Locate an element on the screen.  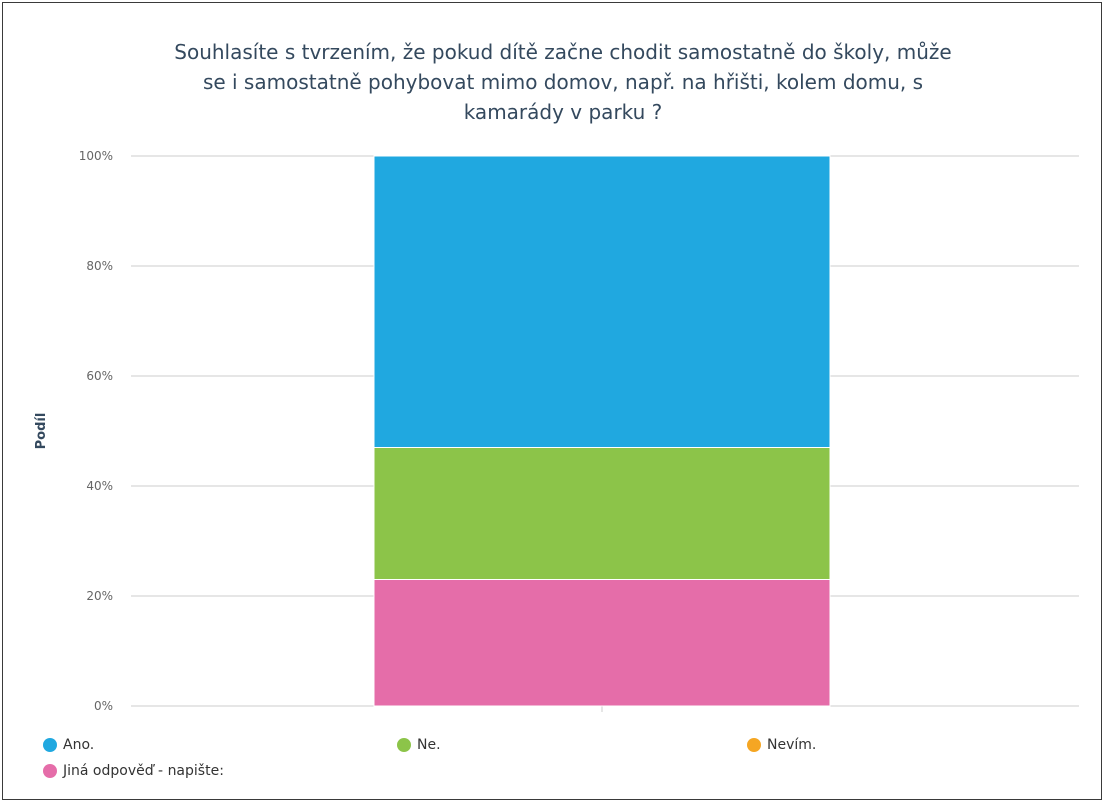
legend-label-jina: Jiná odpověď - napište: is located at coordinates (143, 771).